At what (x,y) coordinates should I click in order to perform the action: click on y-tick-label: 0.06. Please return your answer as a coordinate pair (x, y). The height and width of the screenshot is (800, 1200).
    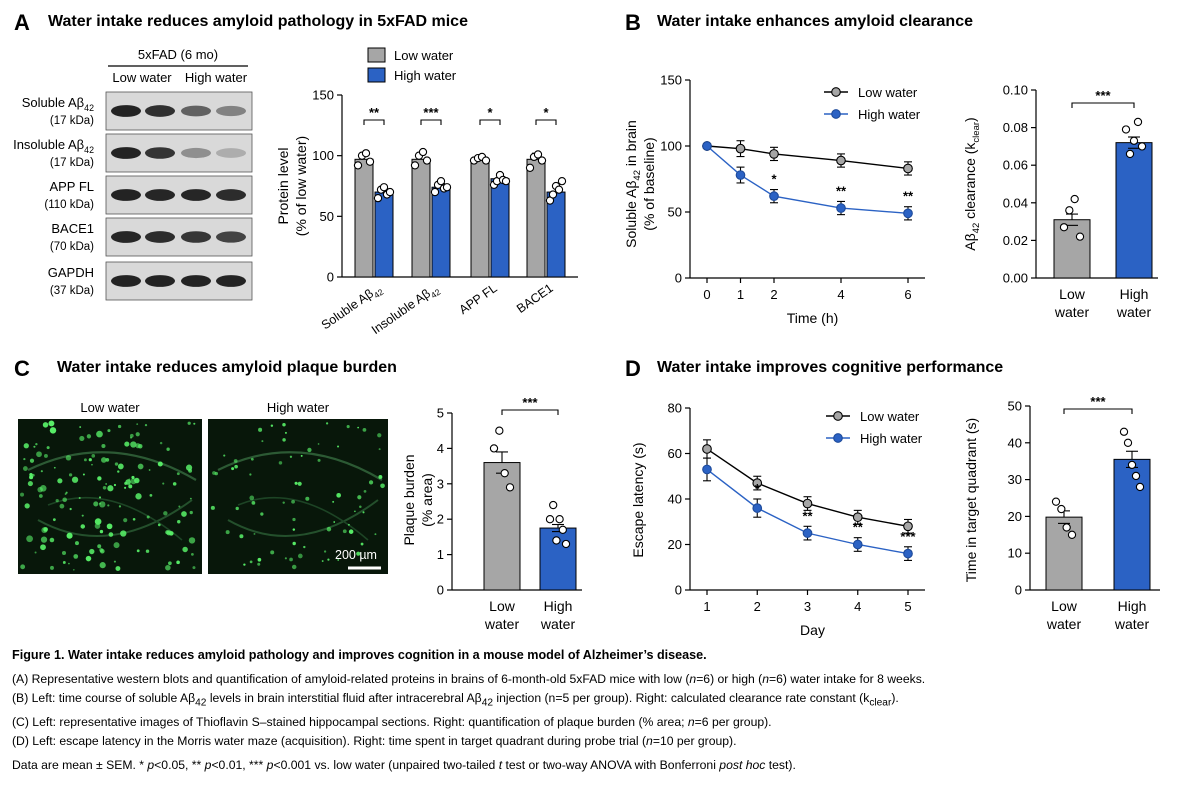
    Looking at the image, I should click on (1015, 165).